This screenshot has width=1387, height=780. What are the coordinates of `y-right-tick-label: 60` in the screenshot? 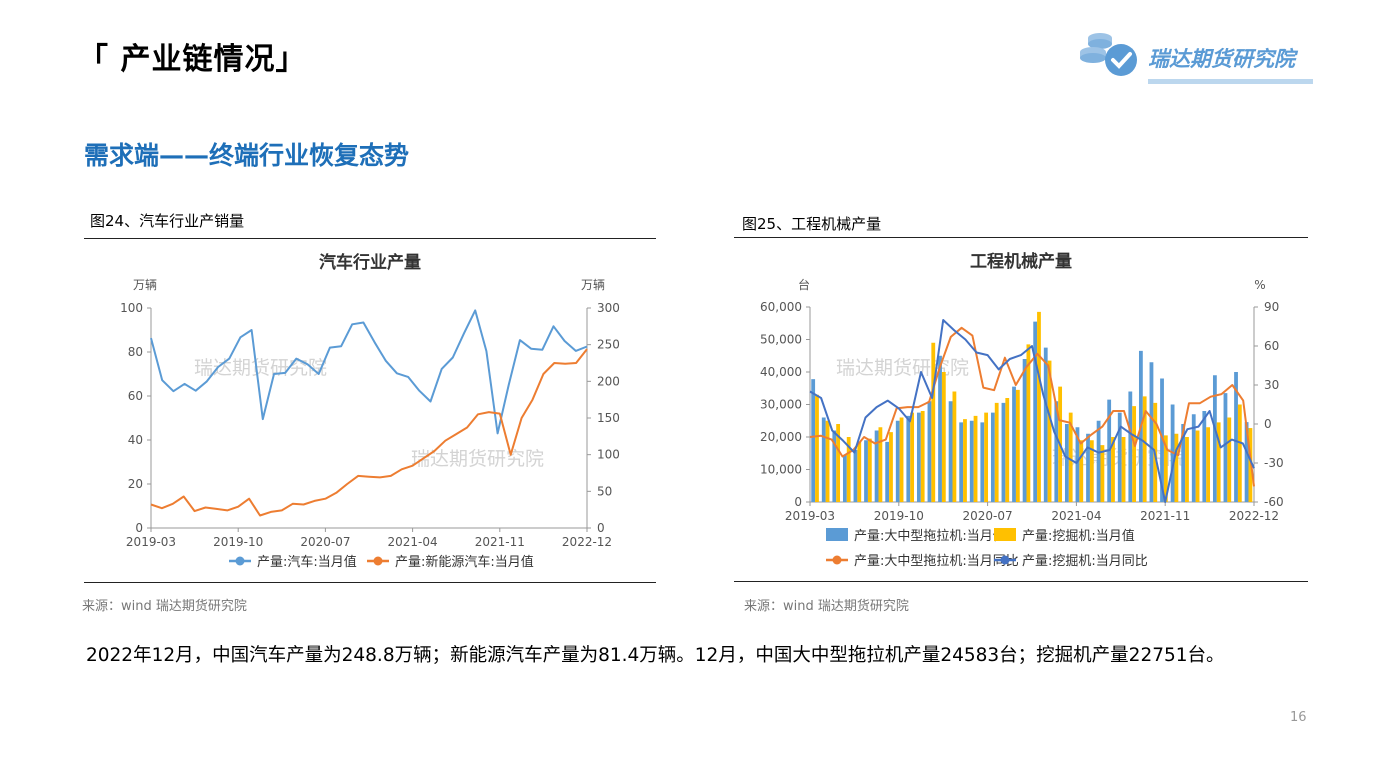 It's located at (1271, 346).